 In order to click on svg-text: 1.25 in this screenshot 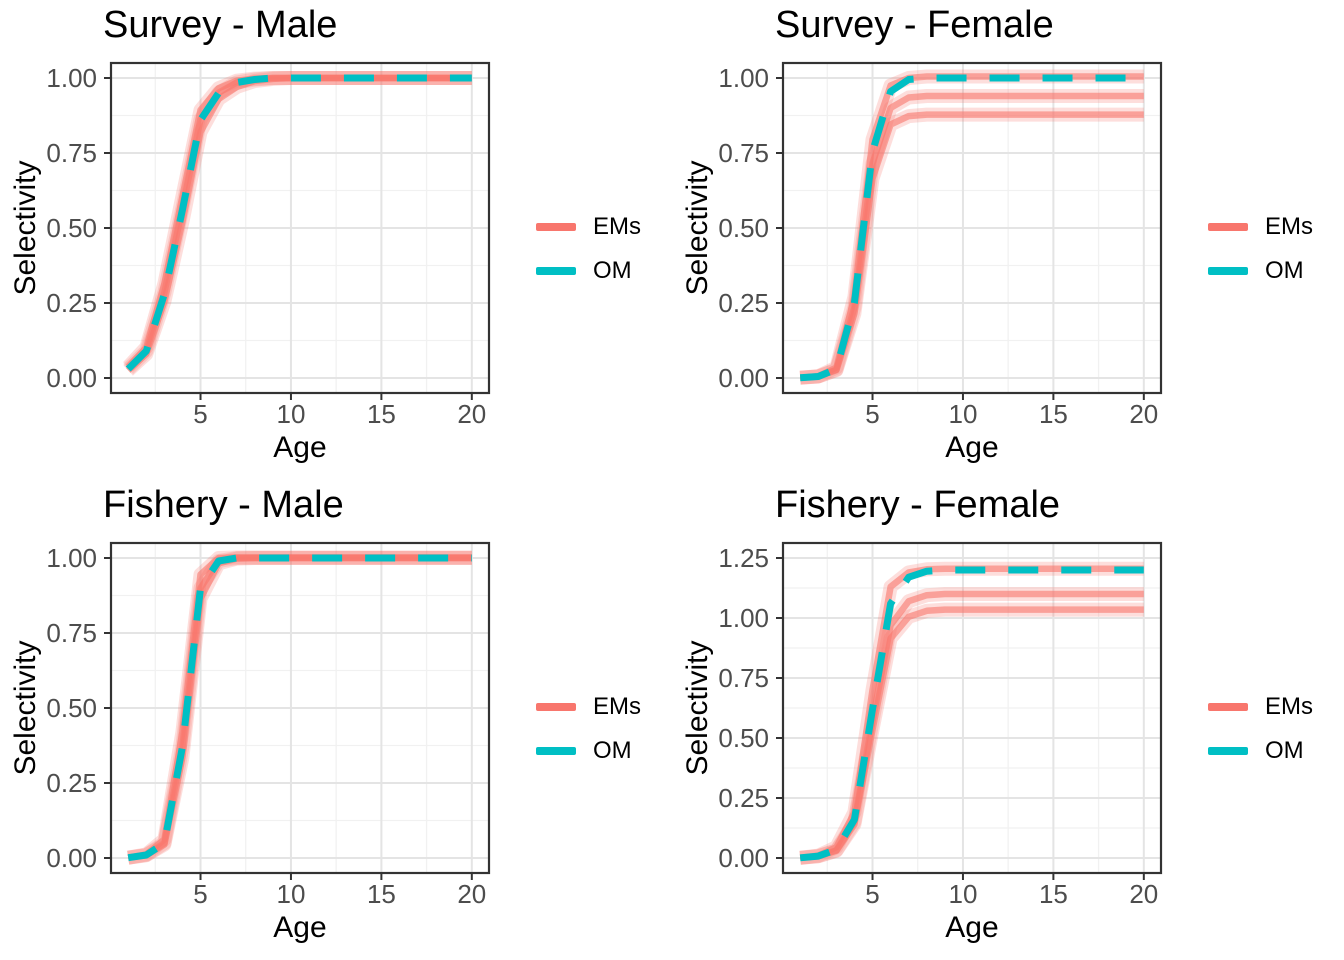, I will do `click(743, 558)`.